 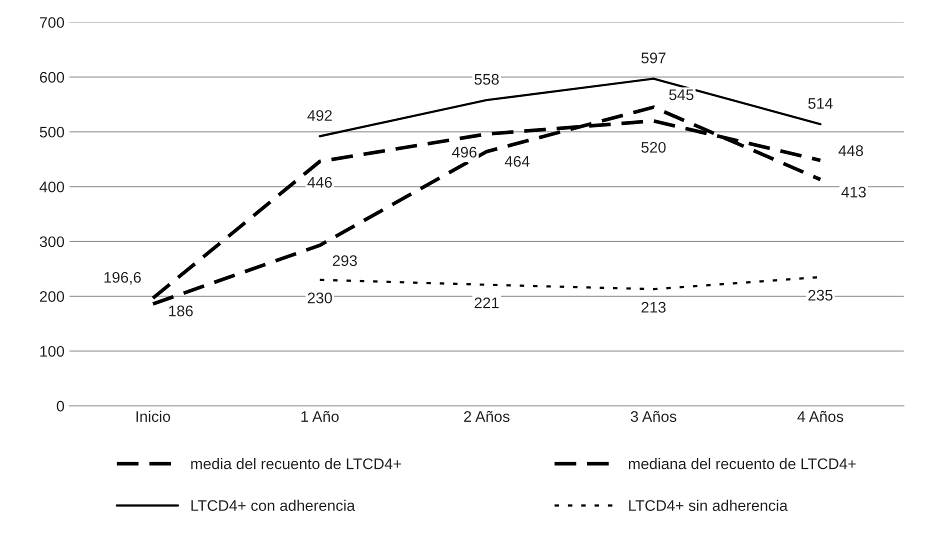 I want to click on x-tick-label: 2 Años, so click(x=487, y=416).